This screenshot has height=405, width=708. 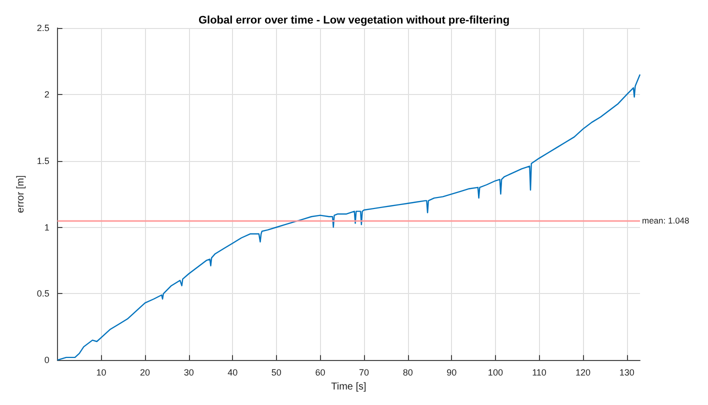 I want to click on y-axis-title: error [m], so click(x=21, y=193).